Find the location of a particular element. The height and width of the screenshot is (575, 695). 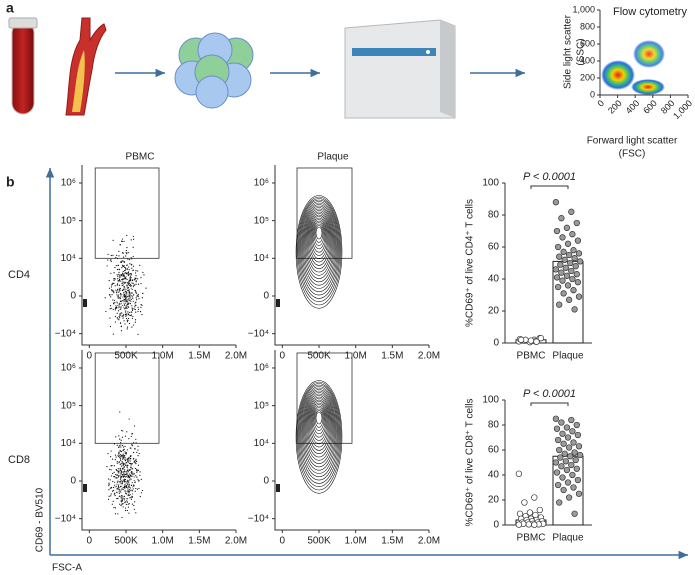

event-cloud is located at coordinates (113, 465).